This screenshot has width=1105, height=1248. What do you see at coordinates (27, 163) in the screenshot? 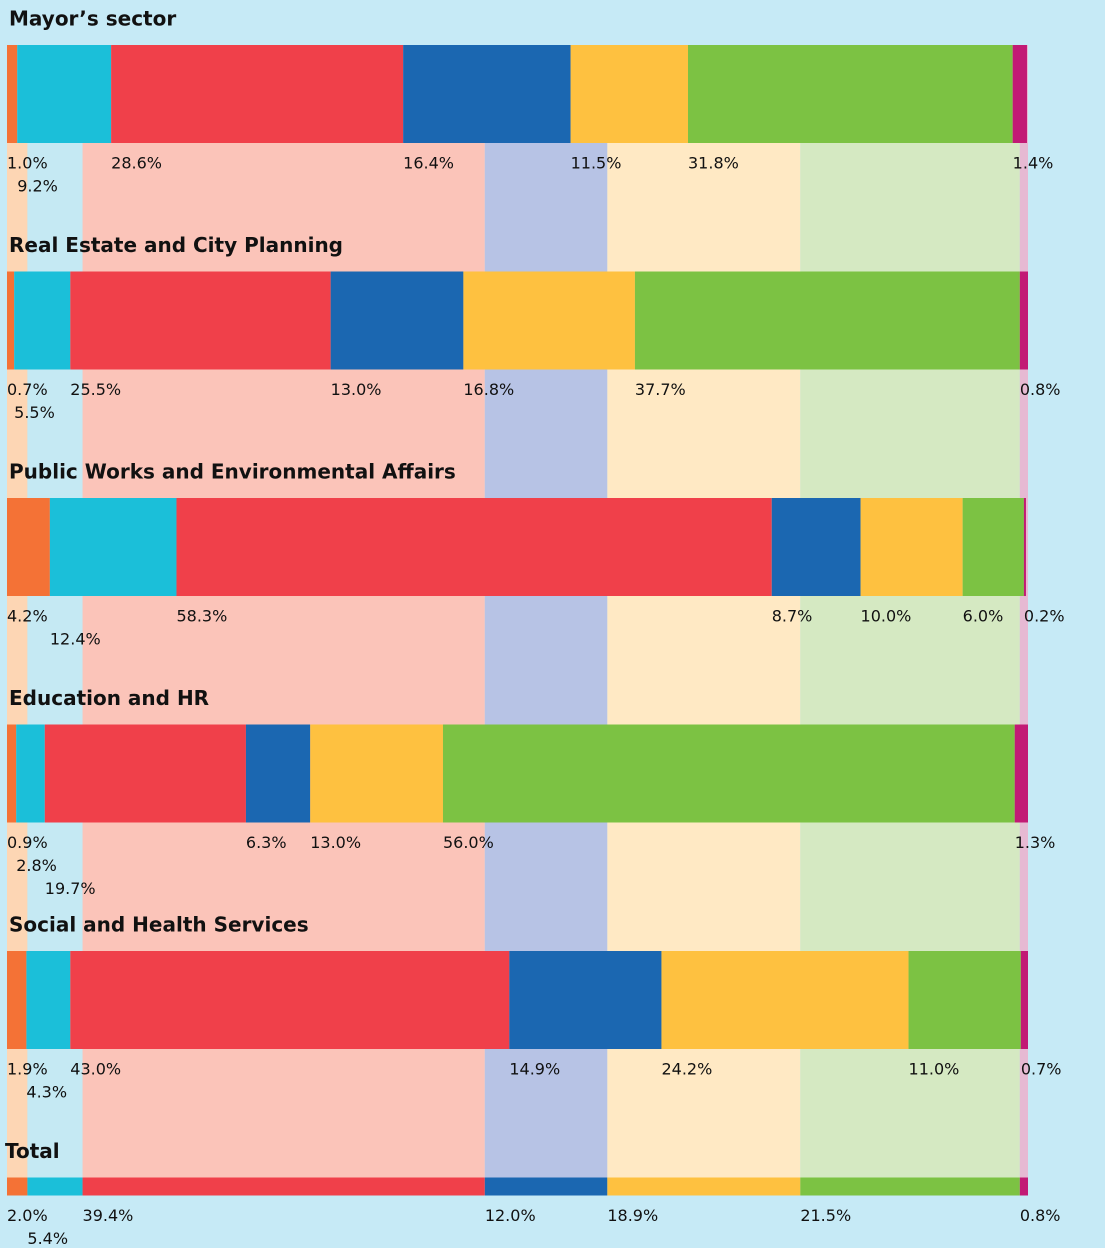
I see `value-label: 1.0%` at bounding box center [27, 163].